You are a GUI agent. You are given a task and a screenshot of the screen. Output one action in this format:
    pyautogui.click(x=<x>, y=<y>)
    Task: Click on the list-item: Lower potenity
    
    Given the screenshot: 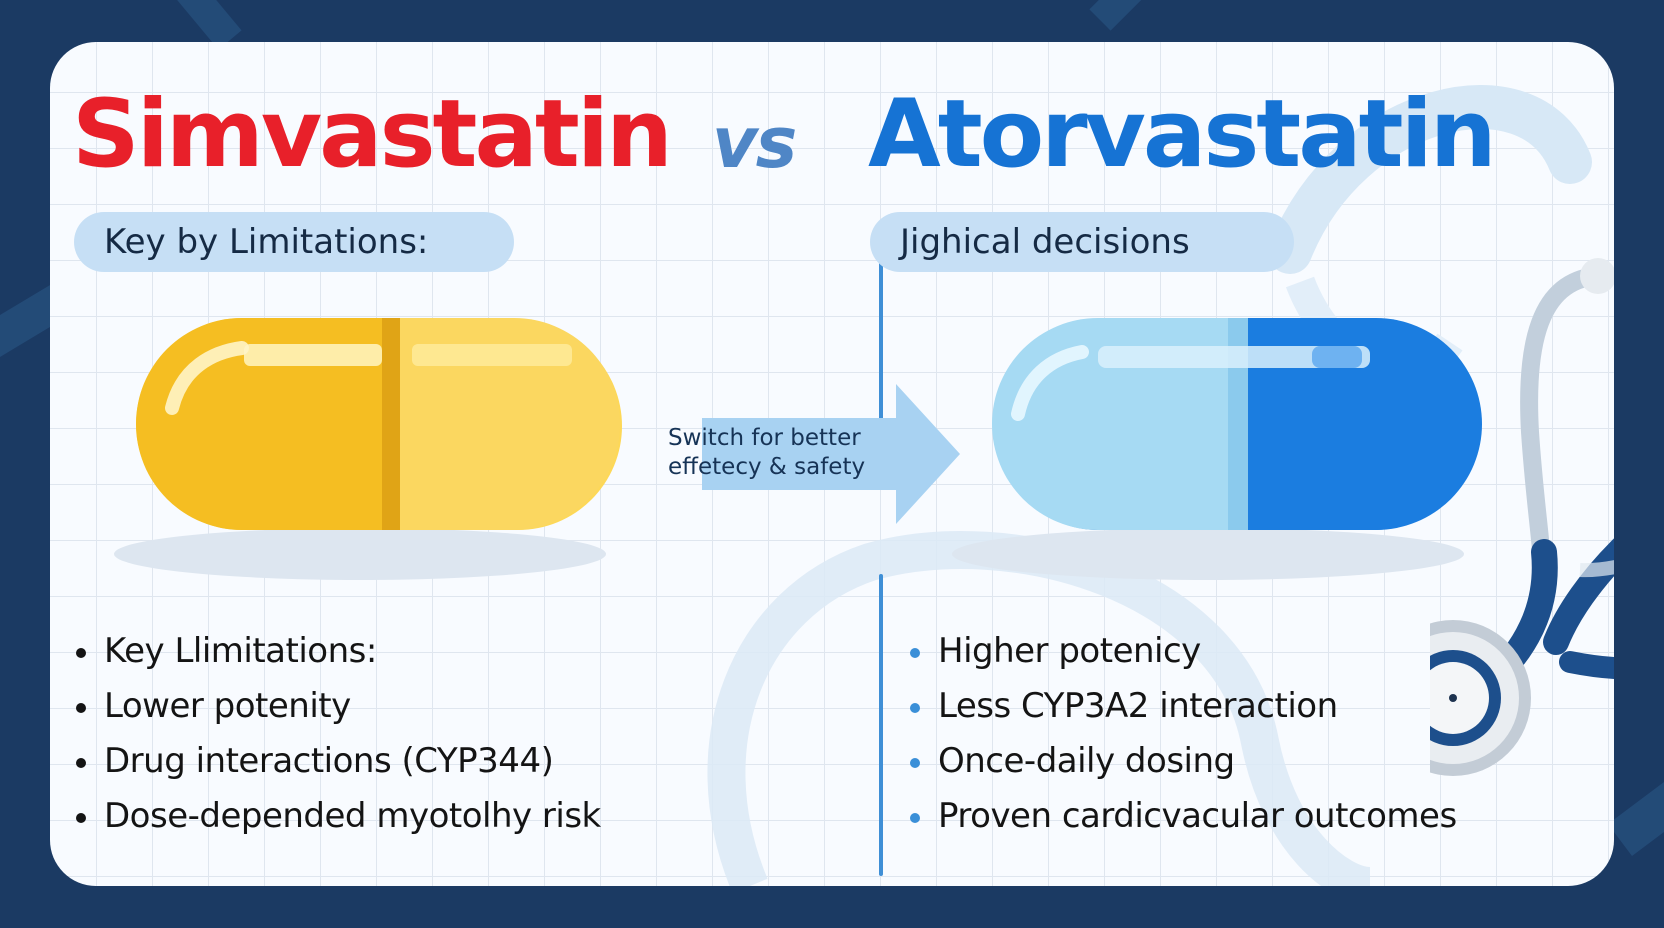 What is the action you would take?
    pyautogui.click(x=336, y=706)
    